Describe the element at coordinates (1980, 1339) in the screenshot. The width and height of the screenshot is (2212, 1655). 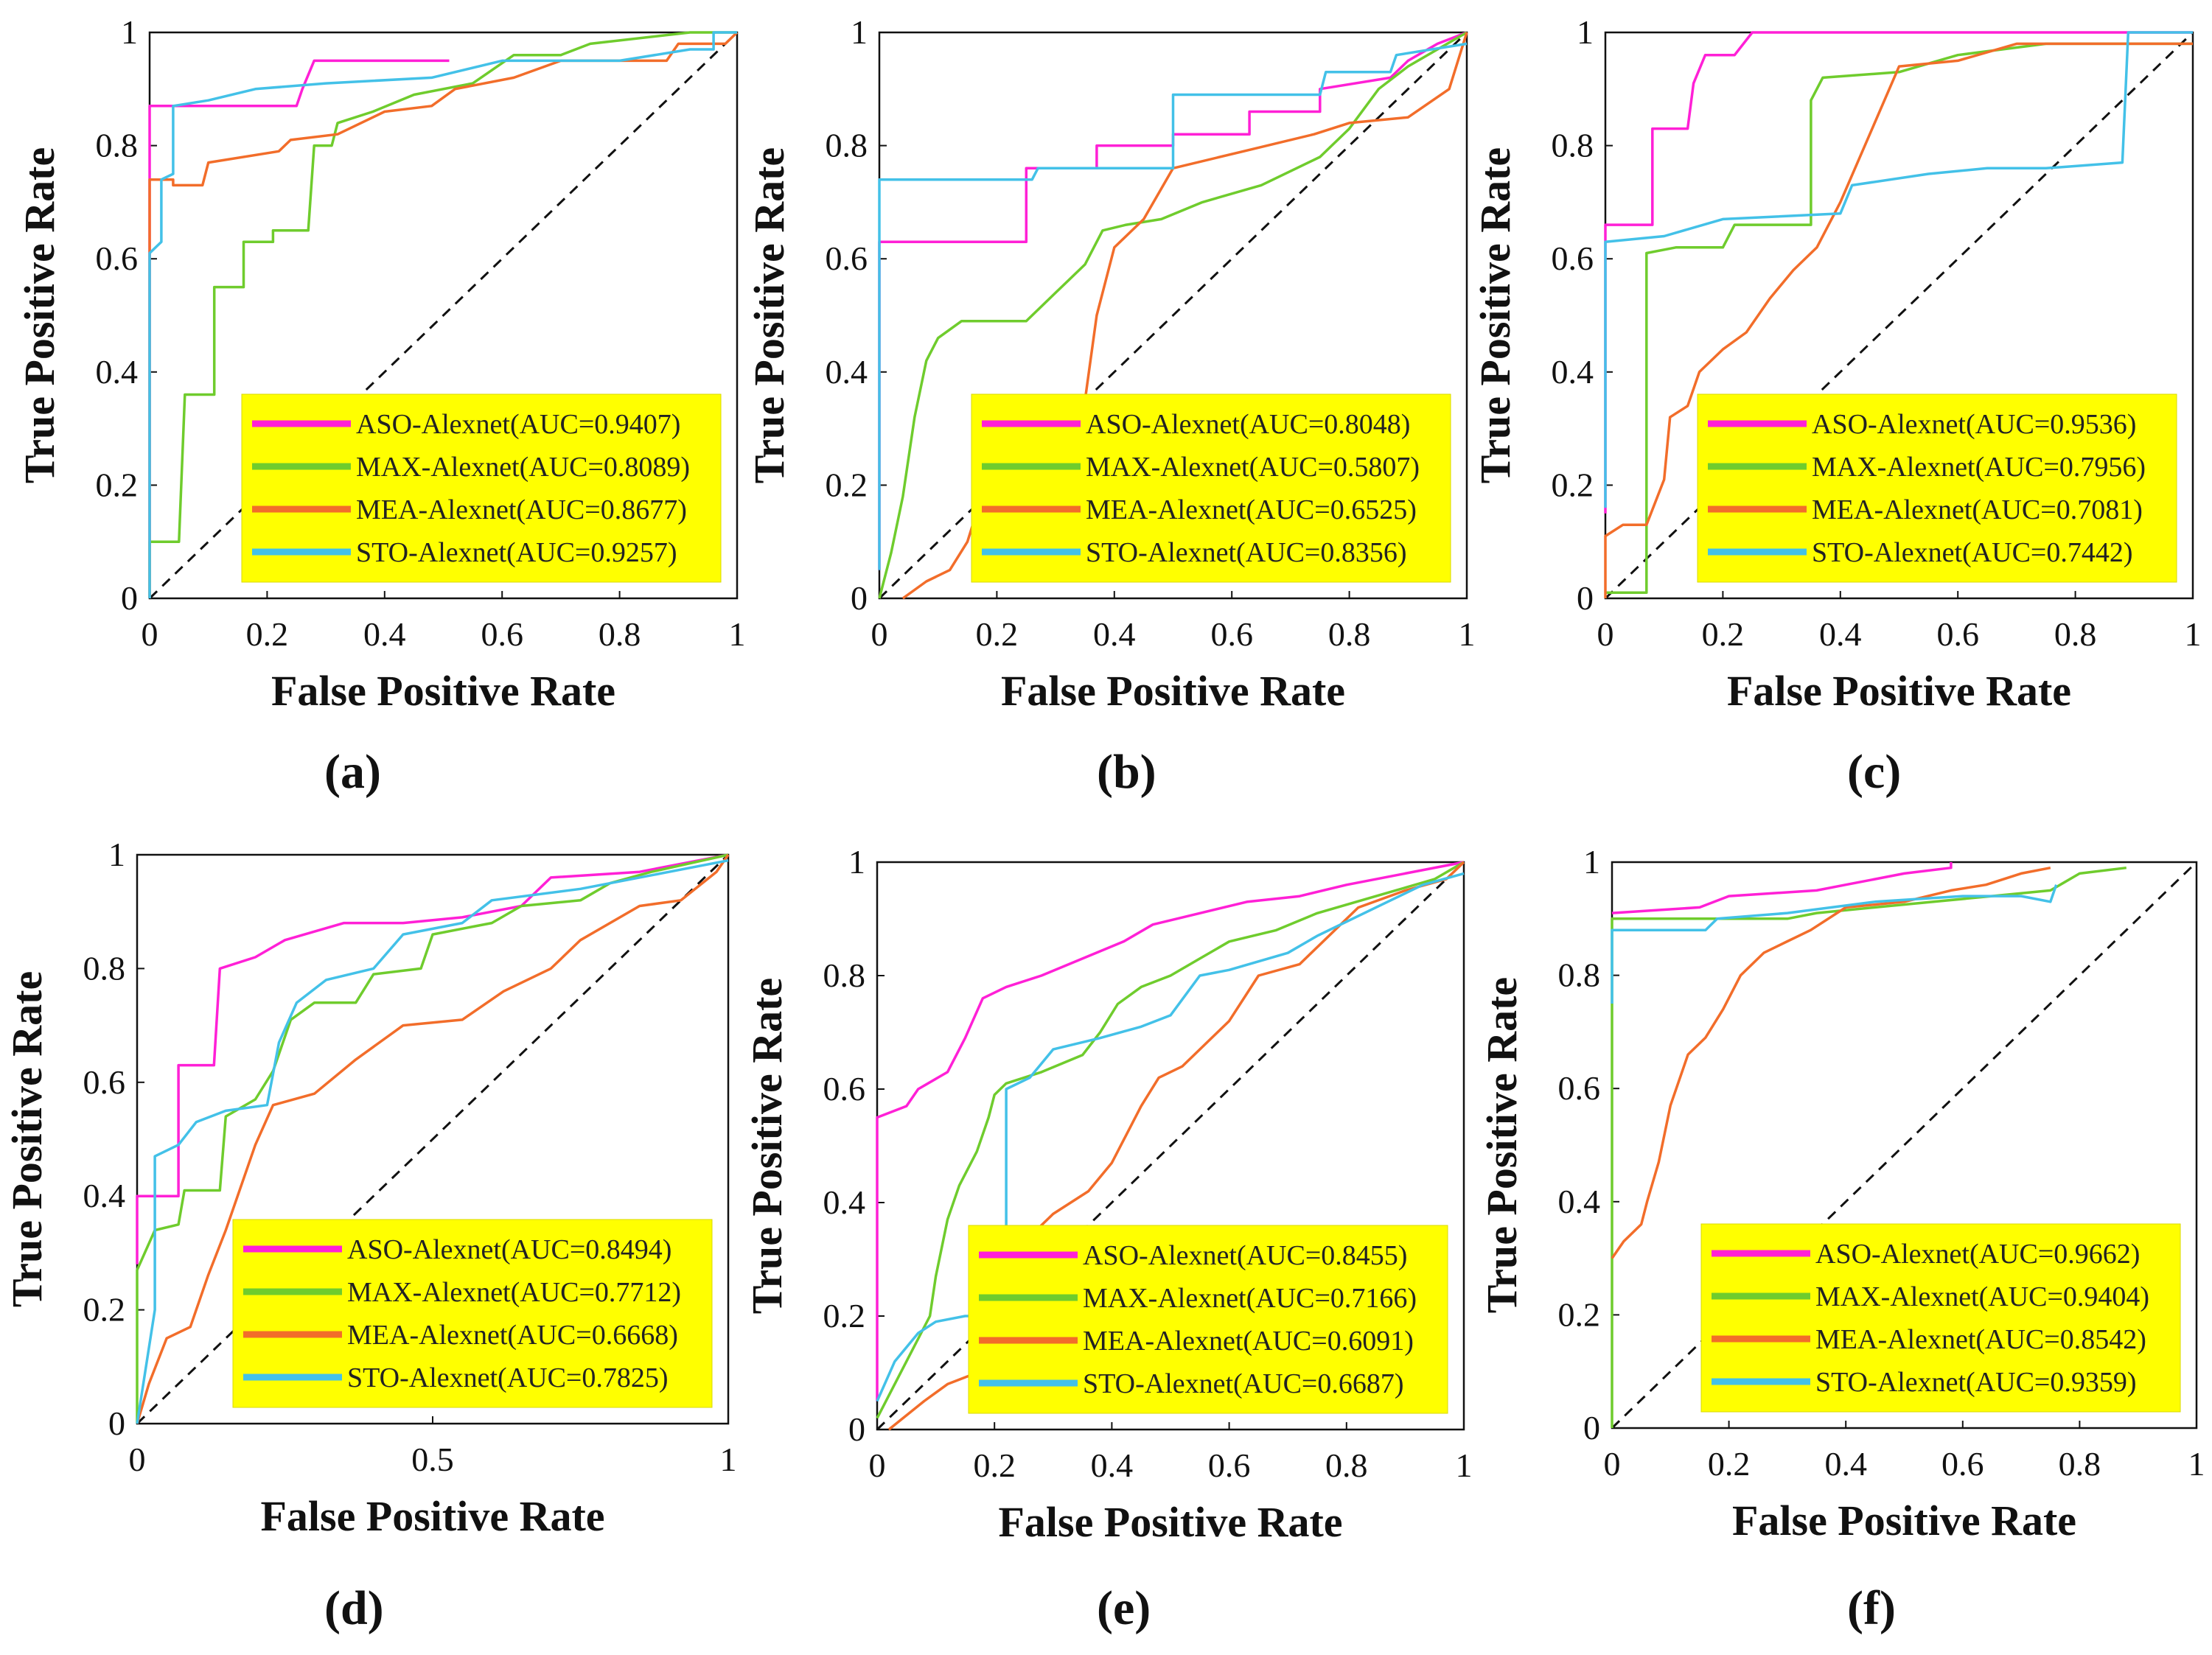
I see `legend-entry: MEA-Alexnet(AUC=0.8542)` at that location.